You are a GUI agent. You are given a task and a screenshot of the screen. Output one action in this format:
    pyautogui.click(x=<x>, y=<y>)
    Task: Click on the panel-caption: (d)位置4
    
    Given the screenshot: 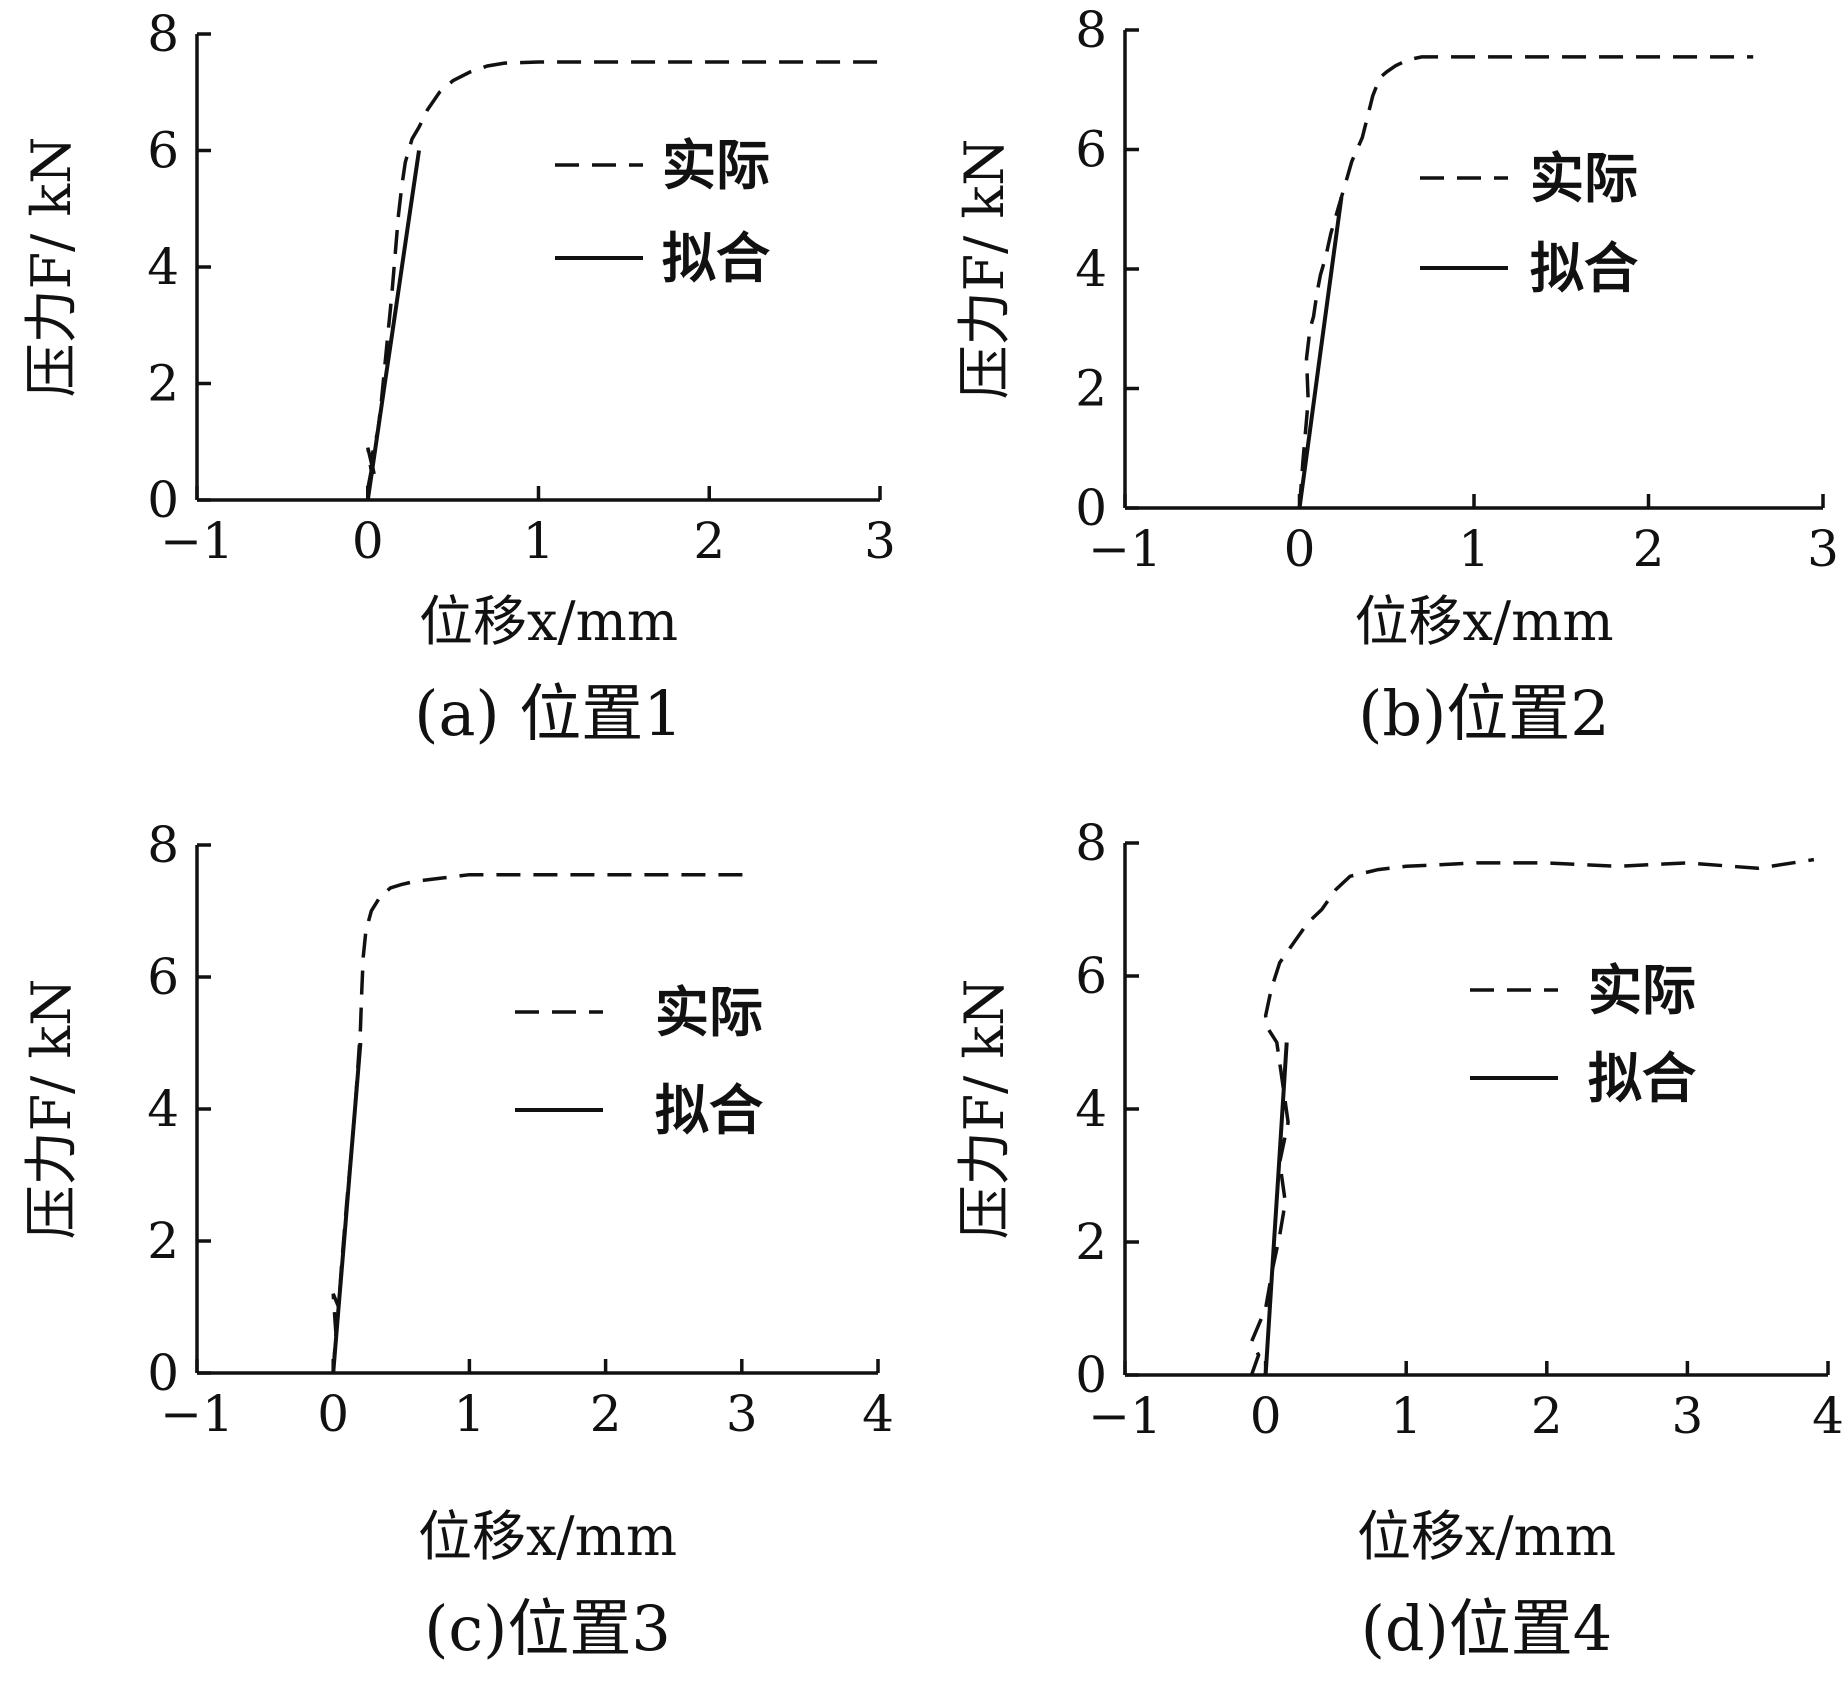 What is the action you would take?
    pyautogui.click(x=1487, y=1628)
    